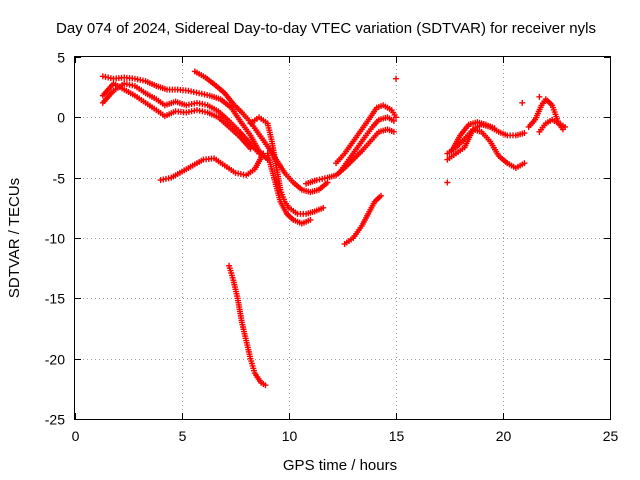  Describe the element at coordinates (55, 420) in the screenshot. I see `y-tick-label: -25` at that location.